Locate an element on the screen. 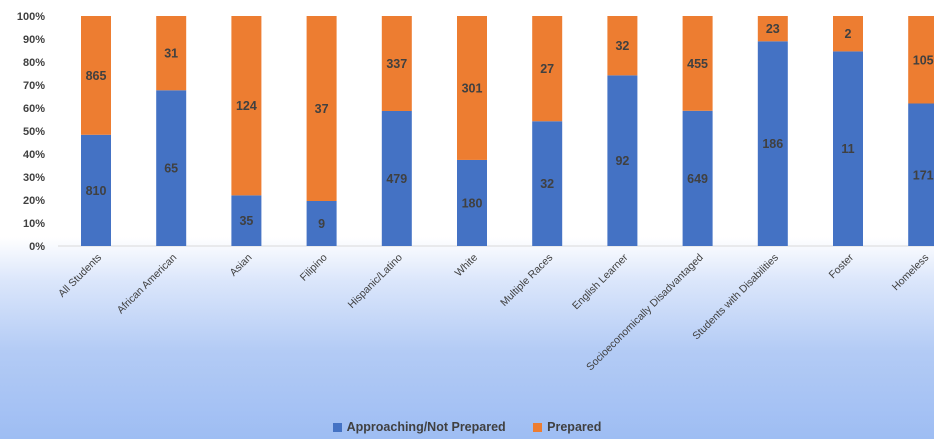  data-label-approaching: 180 is located at coordinates (472, 203).